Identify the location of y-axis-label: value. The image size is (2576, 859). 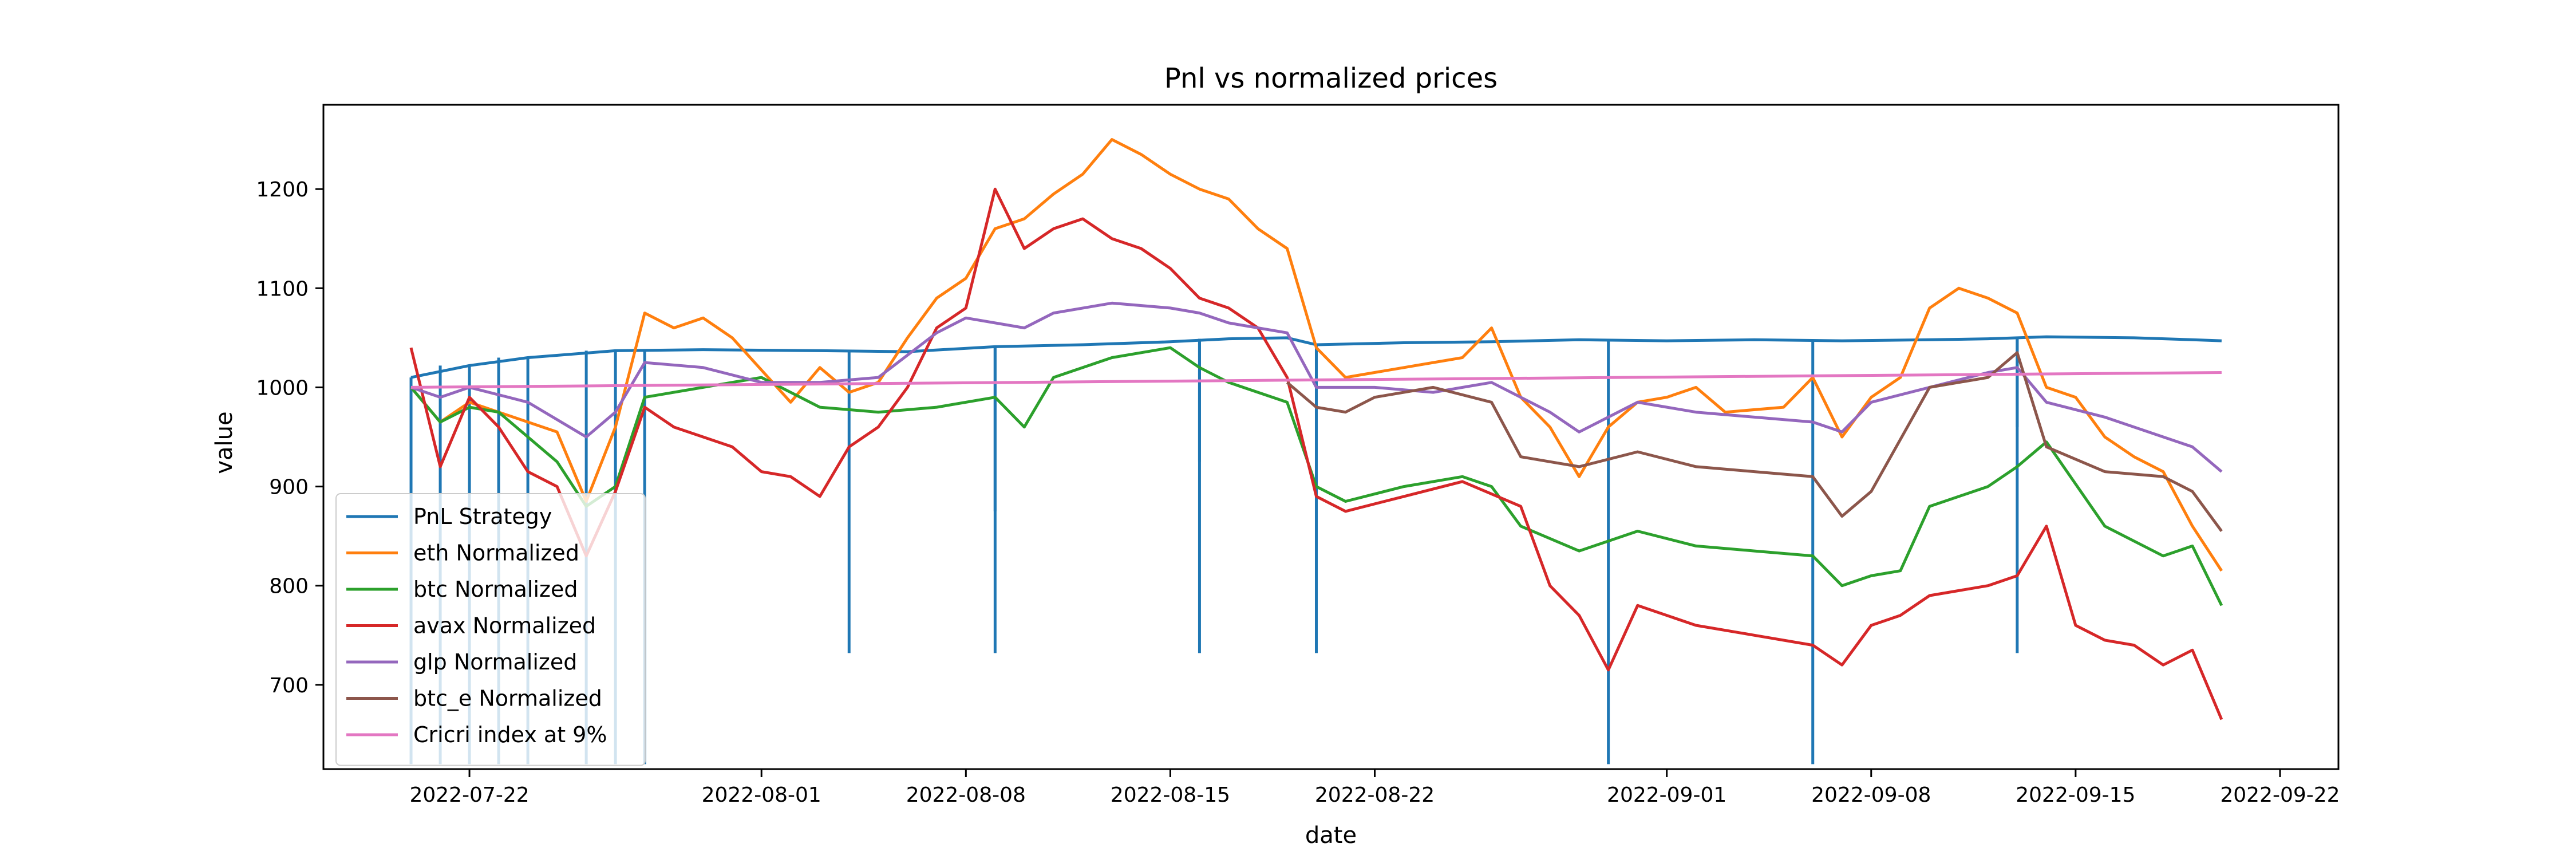
(224, 442).